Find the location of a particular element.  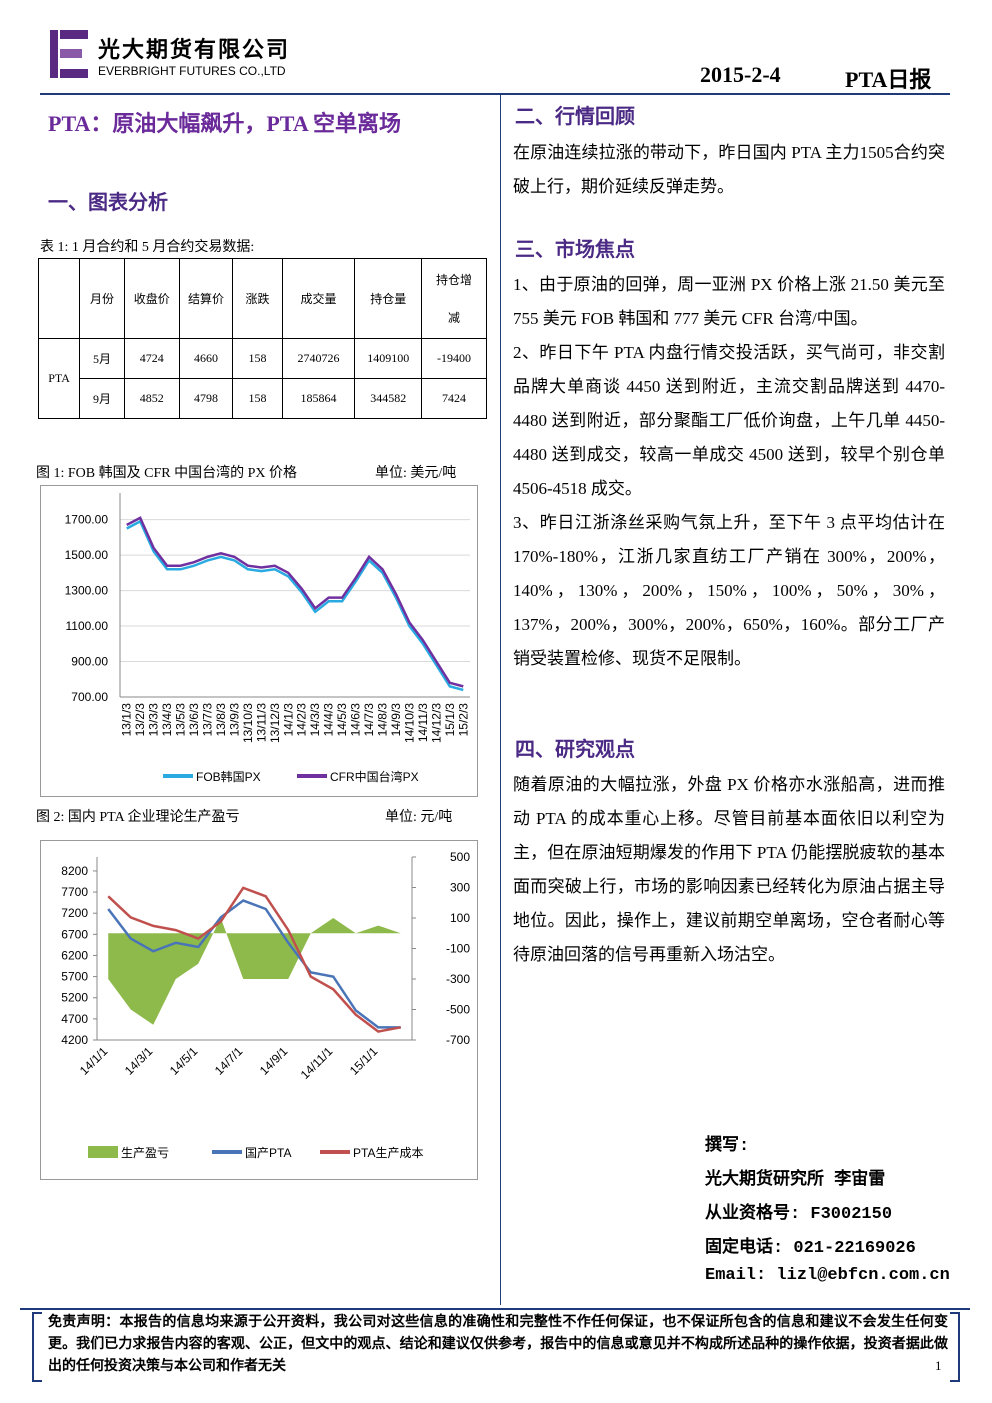

header-rule is located at coordinates (495, 94).